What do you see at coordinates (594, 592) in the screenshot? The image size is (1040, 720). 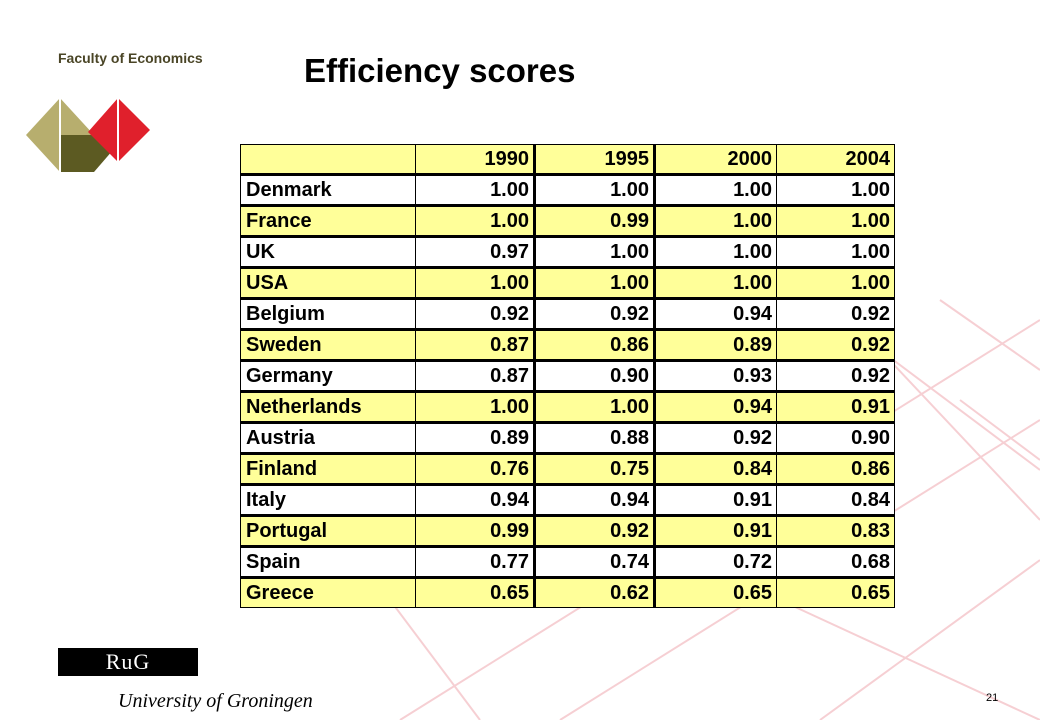 I see `score-cell: 0.62` at bounding box center [594, 592].